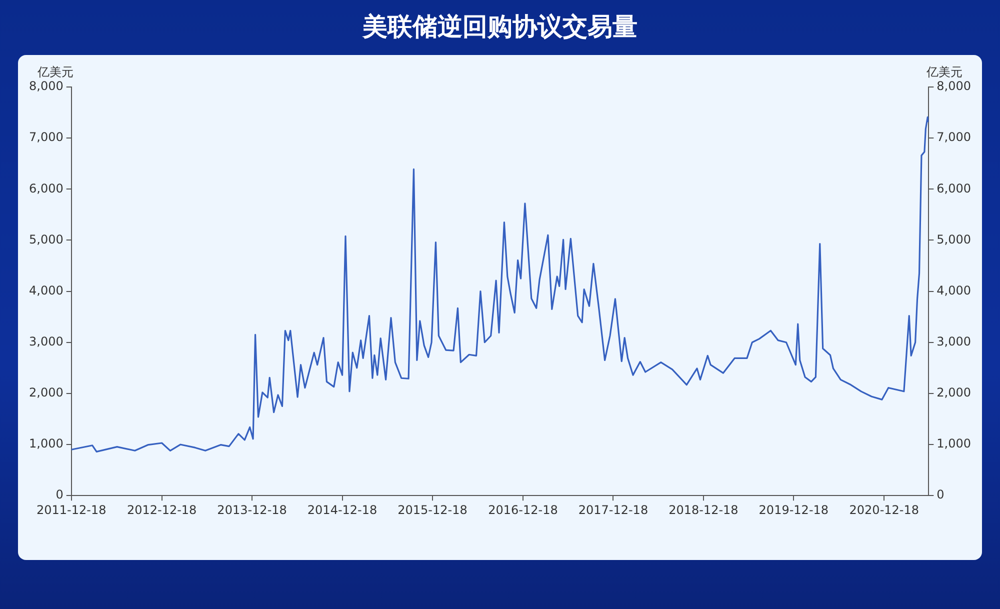 Image resolution: width=1000 pixels, height=609 pixels. I want to click on y-tick-label: 7,000, so click(46, 137).